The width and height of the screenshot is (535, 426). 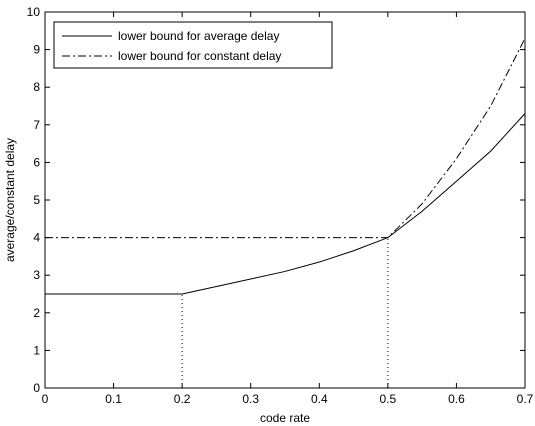 I want to click on x-tick-label: 0.7, so click(x=525, y=399).